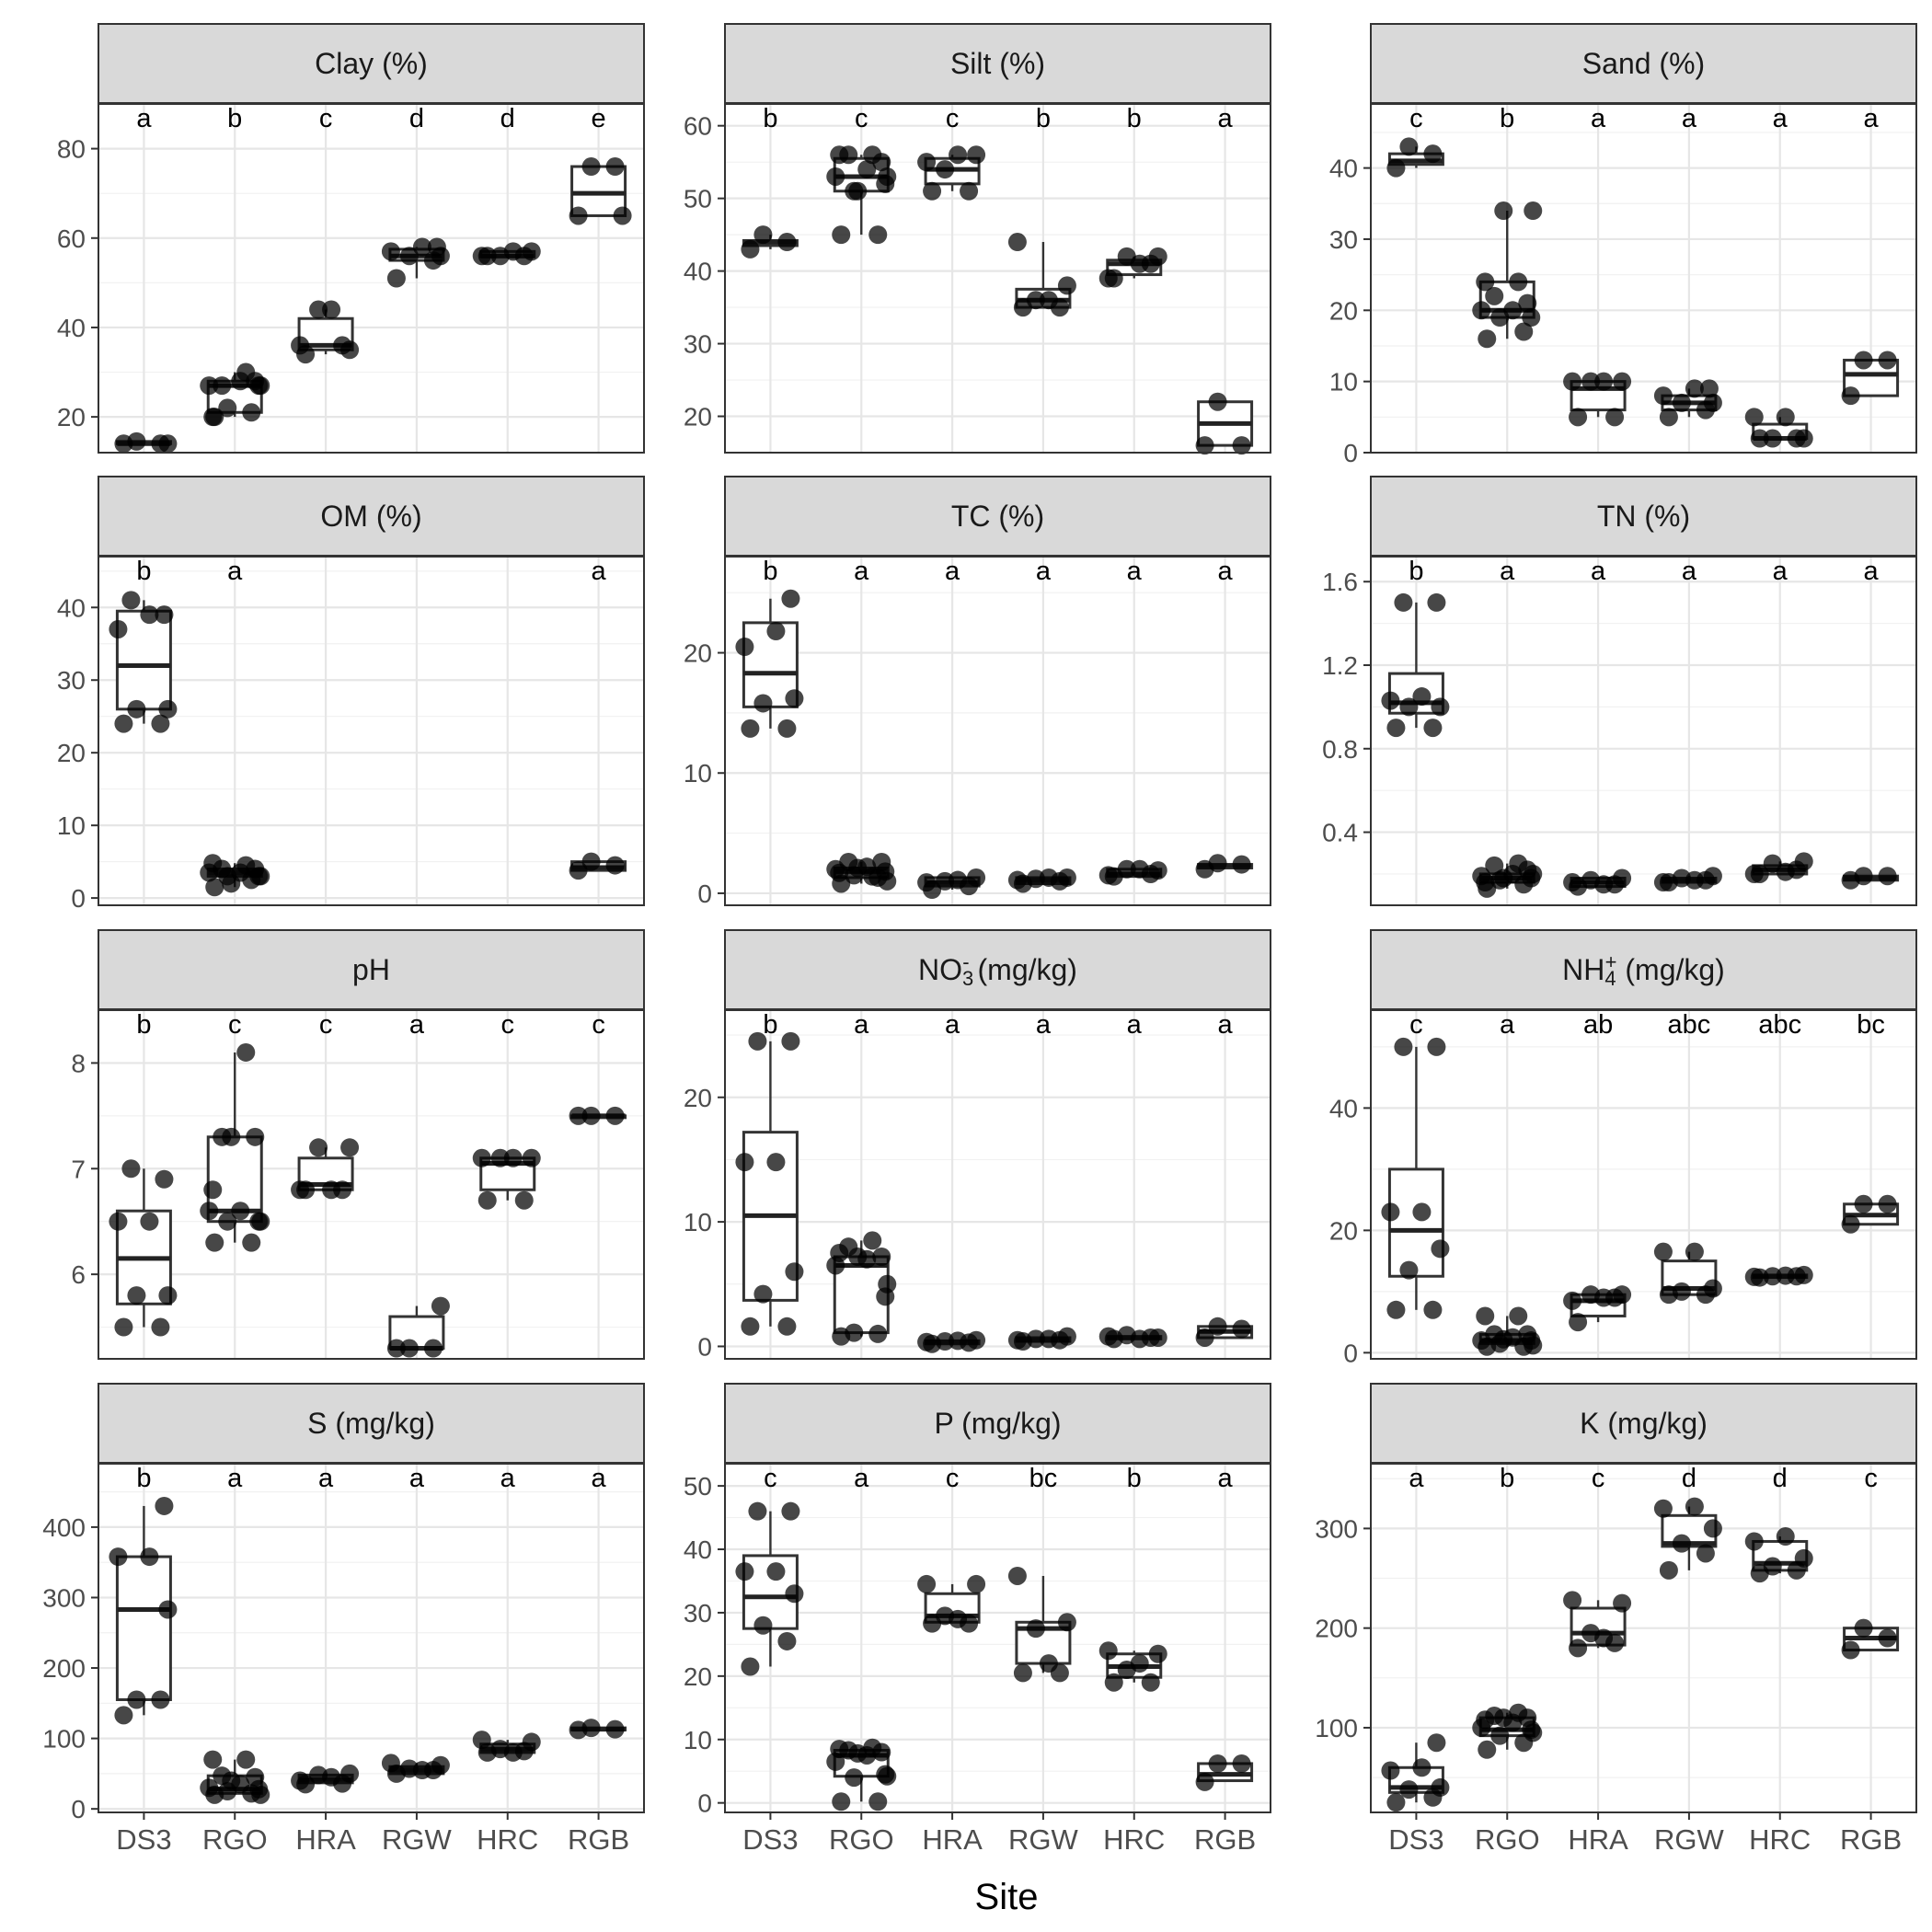 This screenshot has height=1932, width=1932. What do you see at coordinates (71, 328) in the screenshot?
I see `panel-1-y-tick-label: 40` at bounding box center [71, 328].